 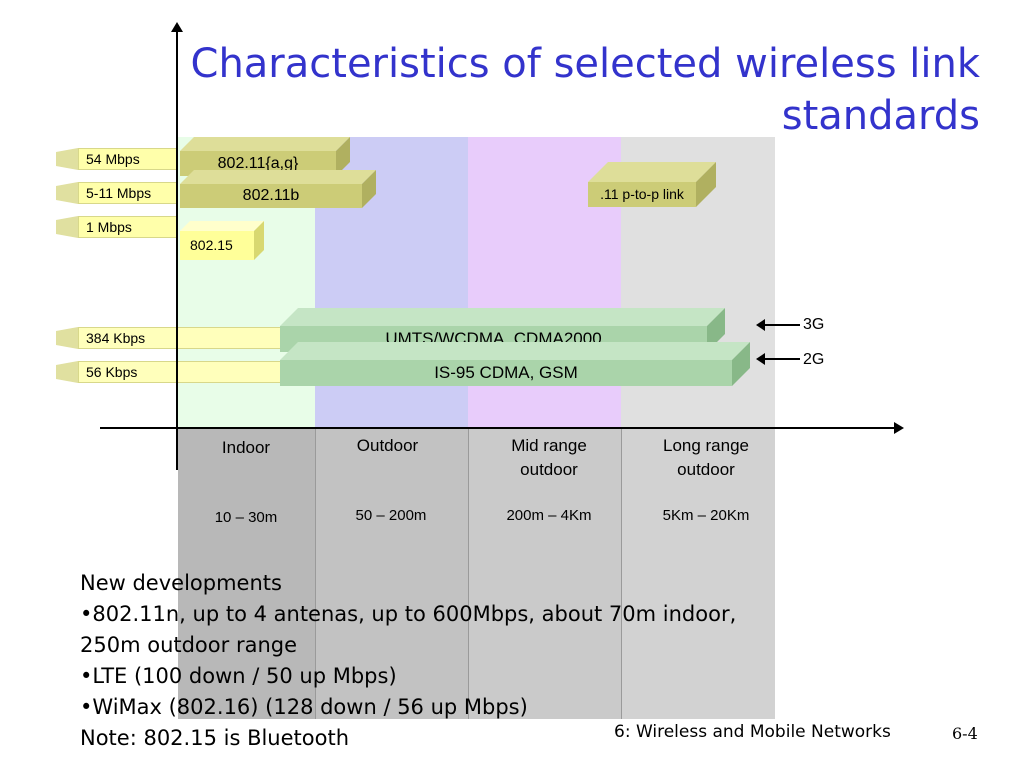 I want to click on range-longrange-label: Long range outdoor, so click(x=706, y=457).